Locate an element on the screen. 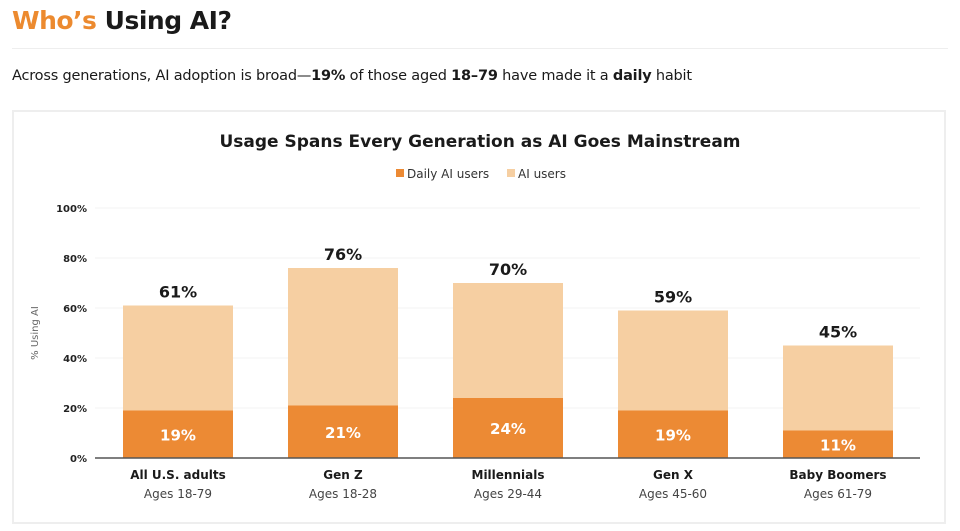 Image resolution: width=960 pixels, height=531 pixels. legend-label-ai: AI users is located at coordinates (542, 174).